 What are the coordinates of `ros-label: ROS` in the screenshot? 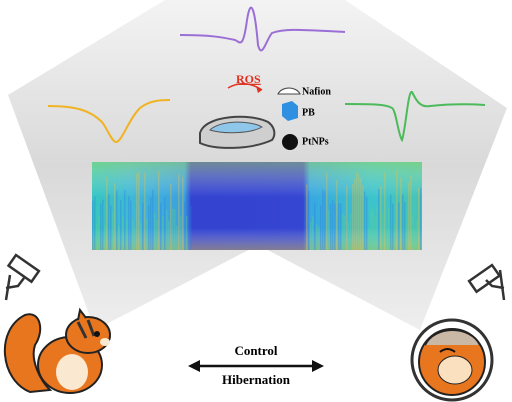 It's located at (248, 79).